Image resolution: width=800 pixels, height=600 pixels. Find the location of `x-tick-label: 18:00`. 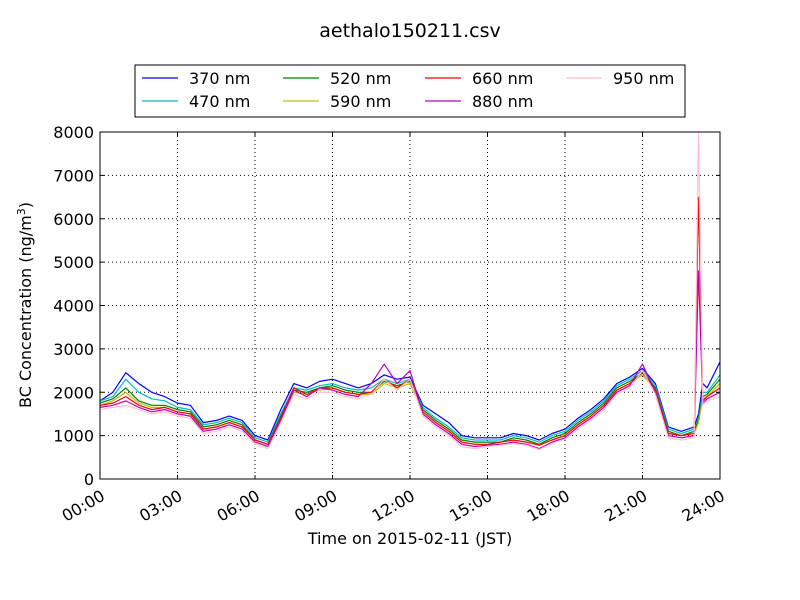

x-tick-label: 18:00 is located at coordinates (548, 506).